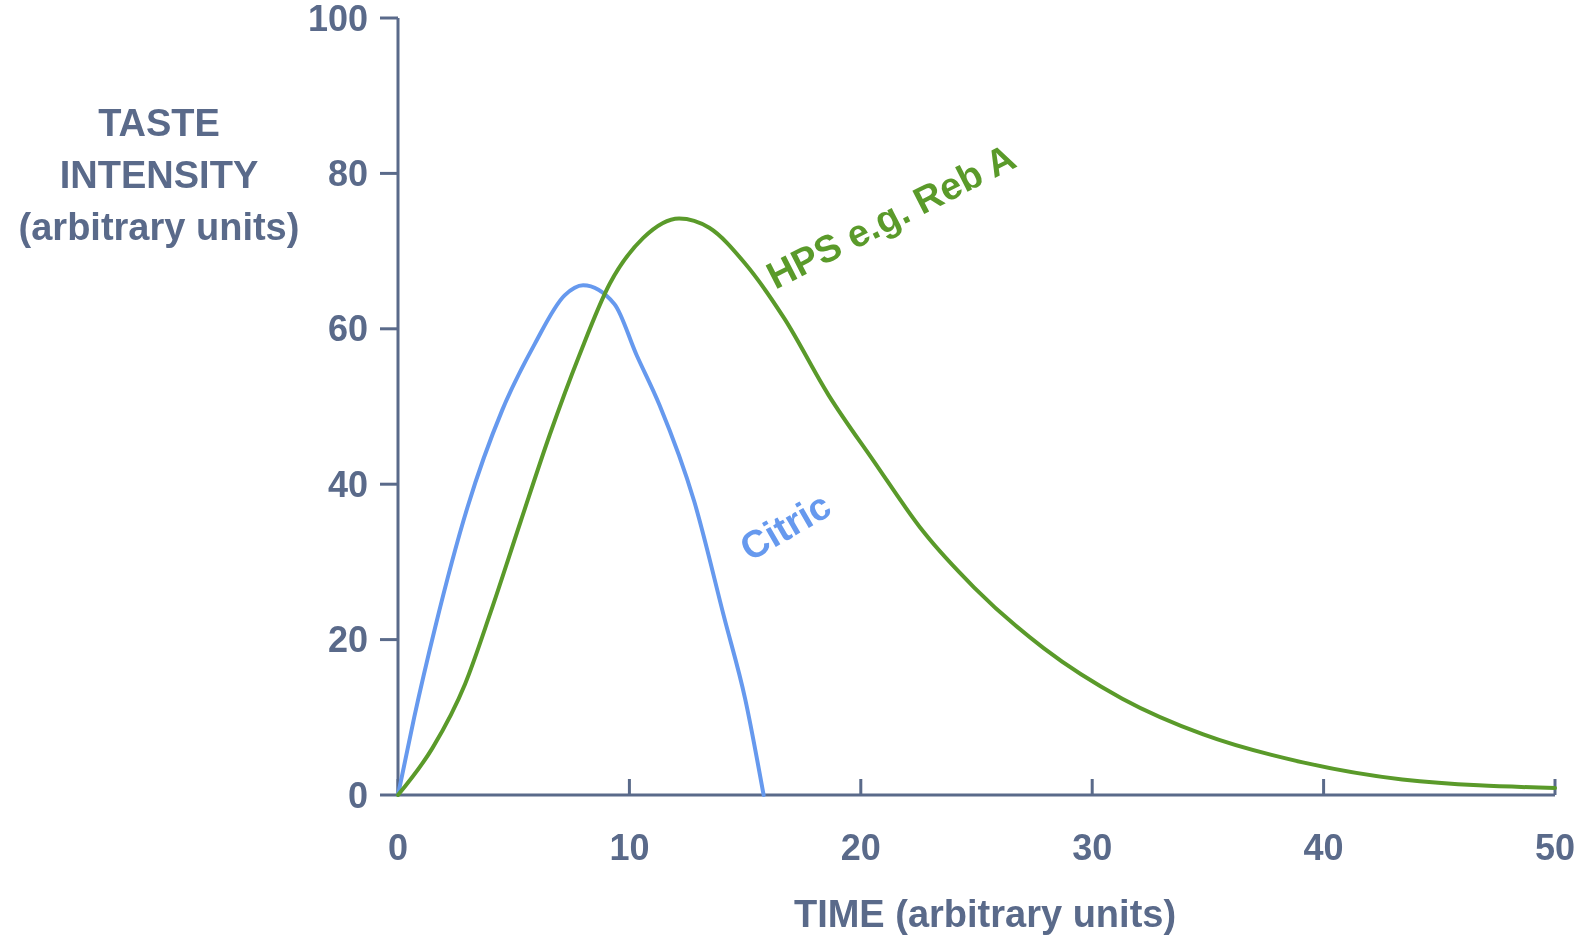  What do you see at coordinates (1555, 847) in the screenshot?
I see `x-tick-label: 50` at bounding box center [1555, 847].